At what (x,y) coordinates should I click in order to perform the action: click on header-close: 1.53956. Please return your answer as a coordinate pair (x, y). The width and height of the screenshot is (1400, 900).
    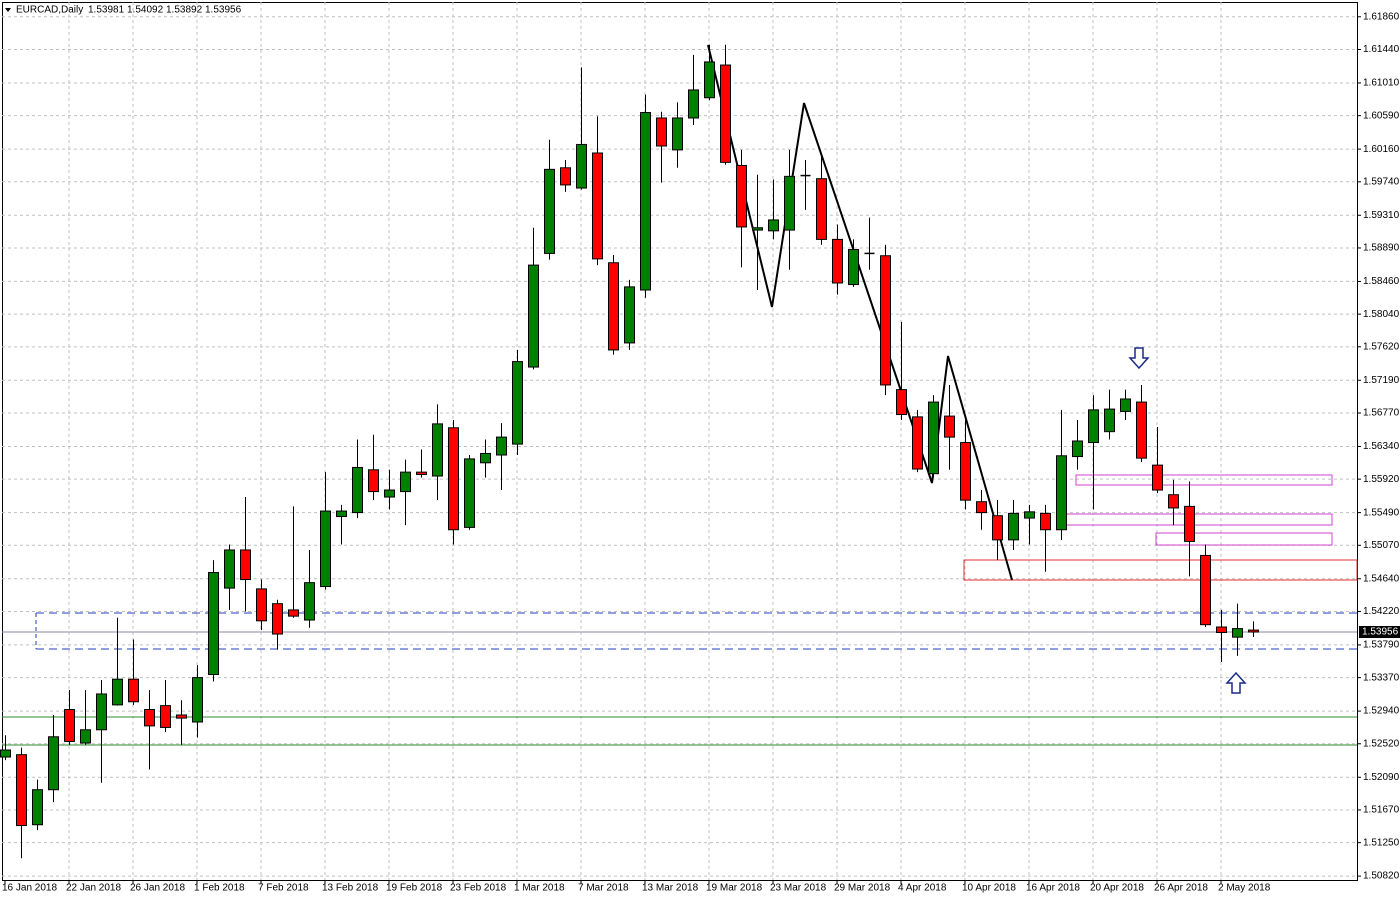
    Looking at the image, I should click on (223, 10).